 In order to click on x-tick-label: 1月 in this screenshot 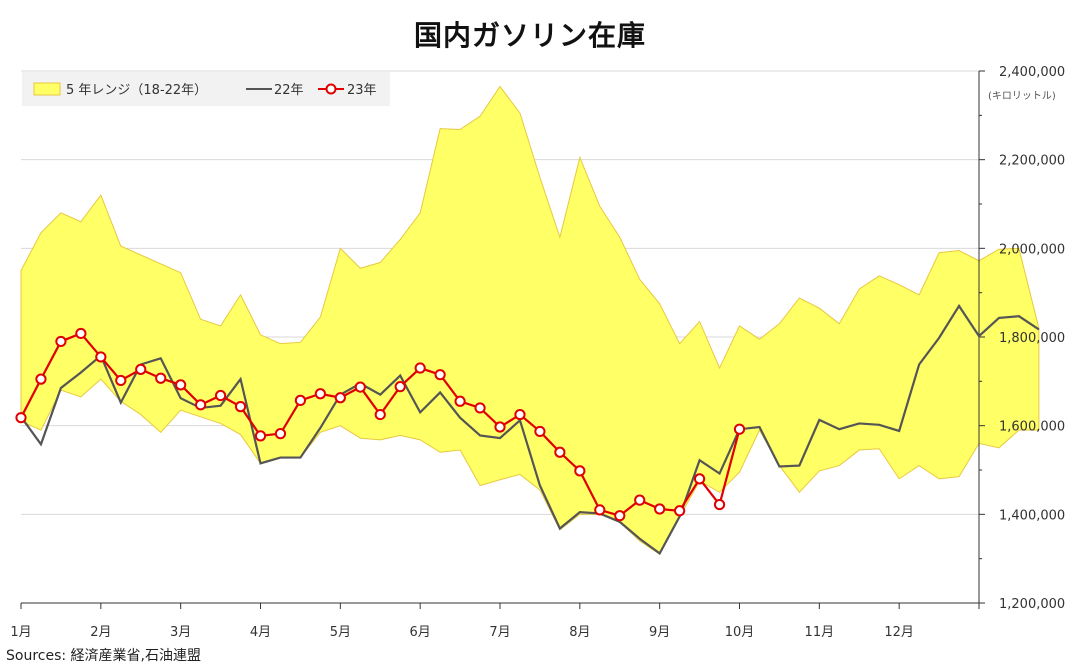, I will do `click(20, 632)`.